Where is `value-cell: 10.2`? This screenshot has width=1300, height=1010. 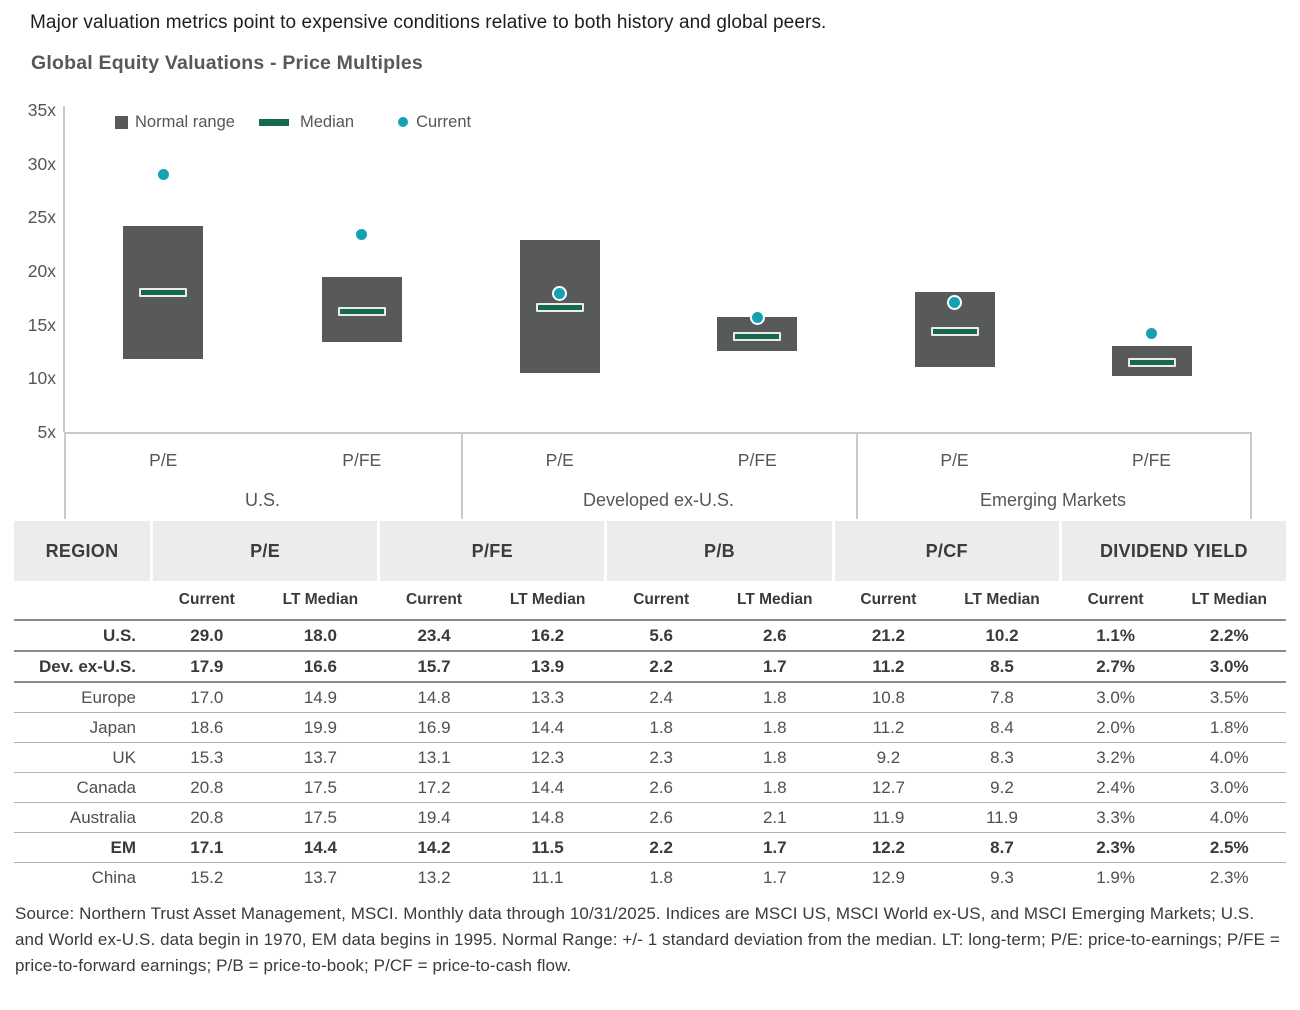 value-cell: 10.2 is located at coordinates (1002, 635).